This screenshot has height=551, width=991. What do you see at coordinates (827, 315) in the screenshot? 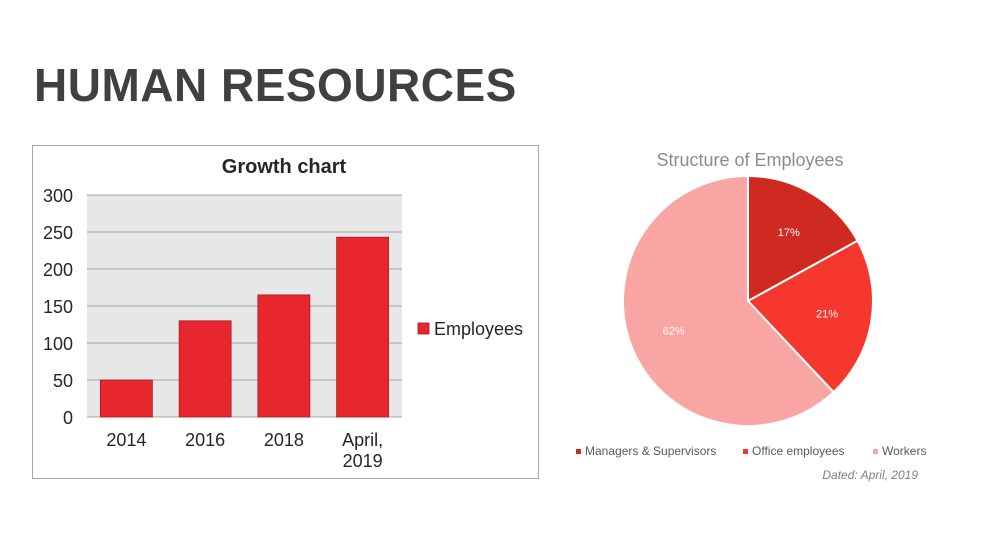
I see `pie-data-label: 21%` at bounding box center [827, 315].